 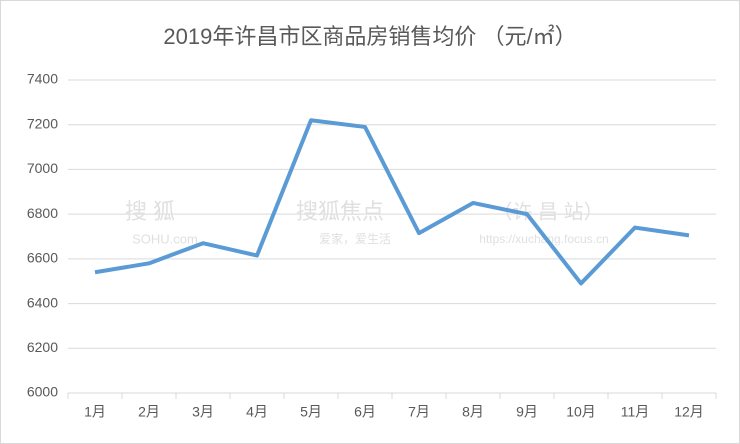 What do you see at coordinates (150, 211) in the screenshot?
I see `watermark: 搜 狐` at bounding box center [150, 211].